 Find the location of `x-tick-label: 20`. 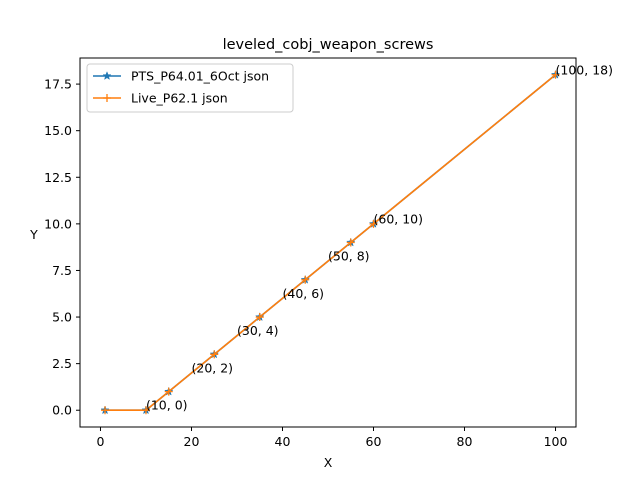

x-tick-label: 20 is located at coordinates (192, 441).